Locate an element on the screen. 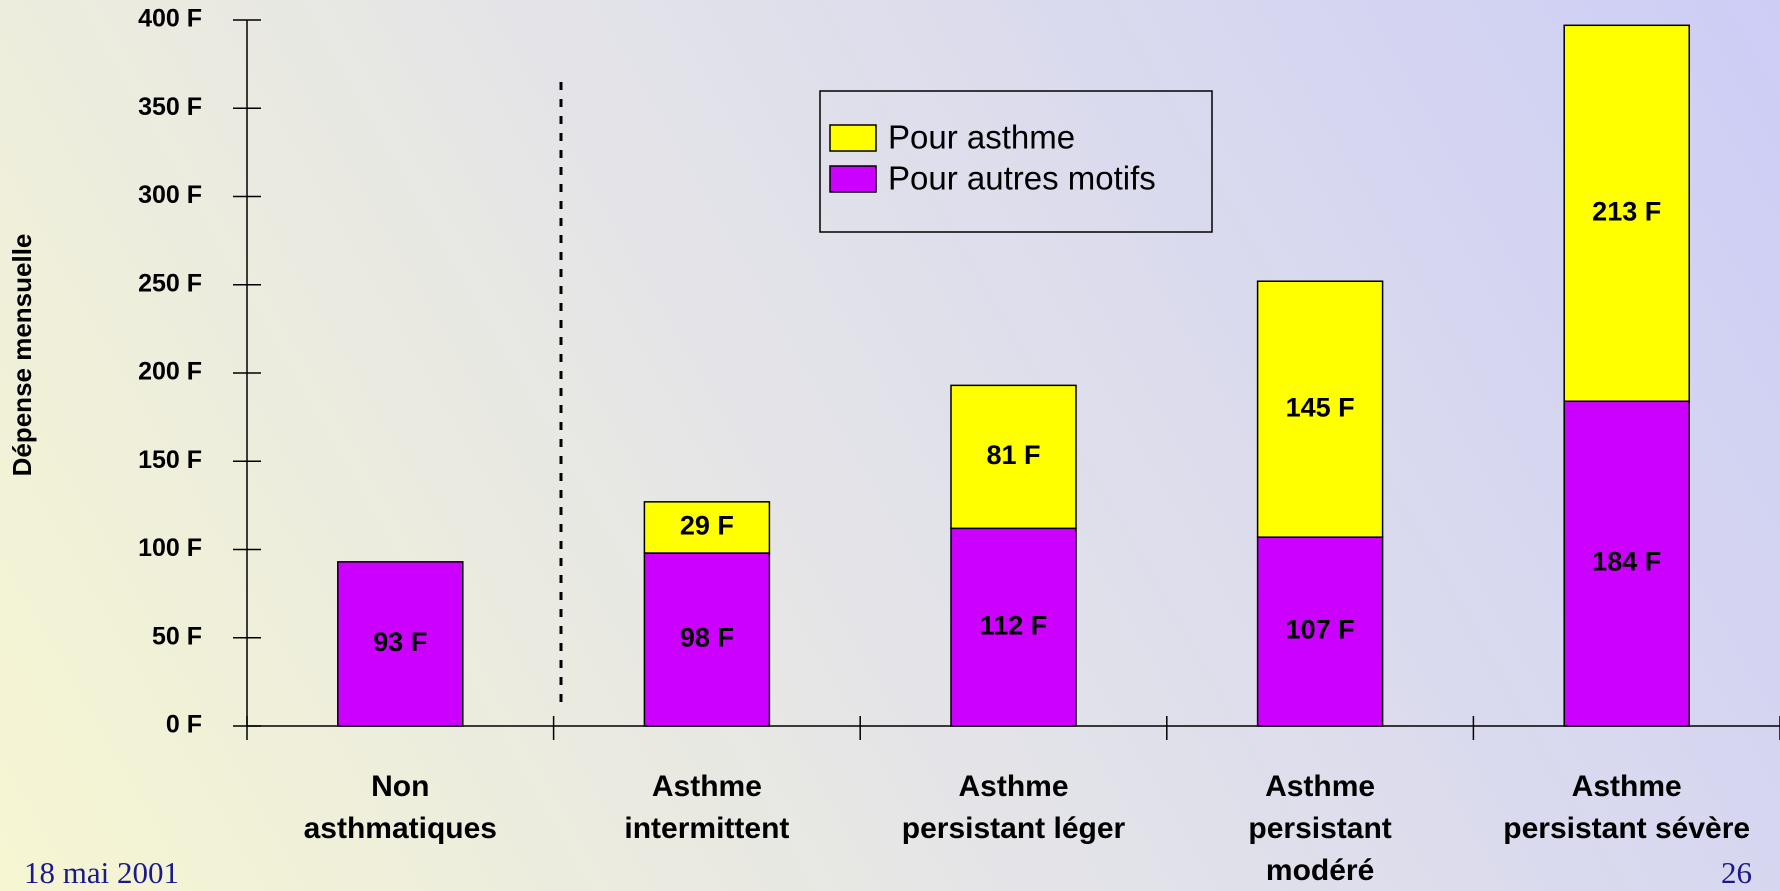  y-tick-label: 0 F is located at coordinates (184, 725).